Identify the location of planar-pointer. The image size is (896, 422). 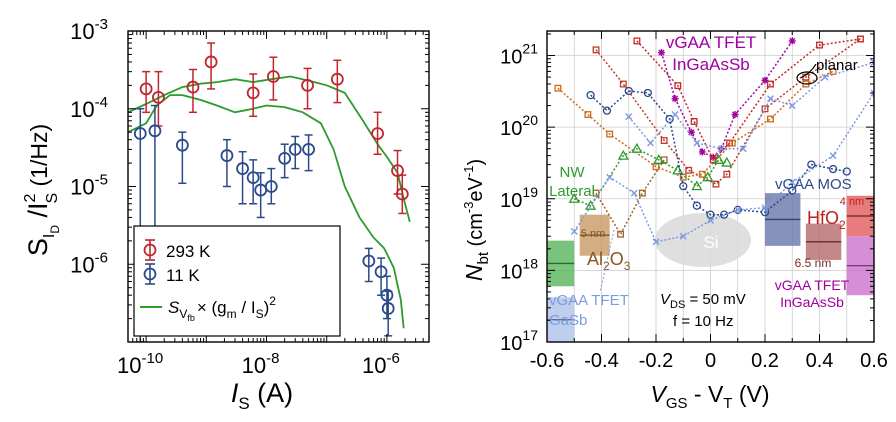
(808, 71).